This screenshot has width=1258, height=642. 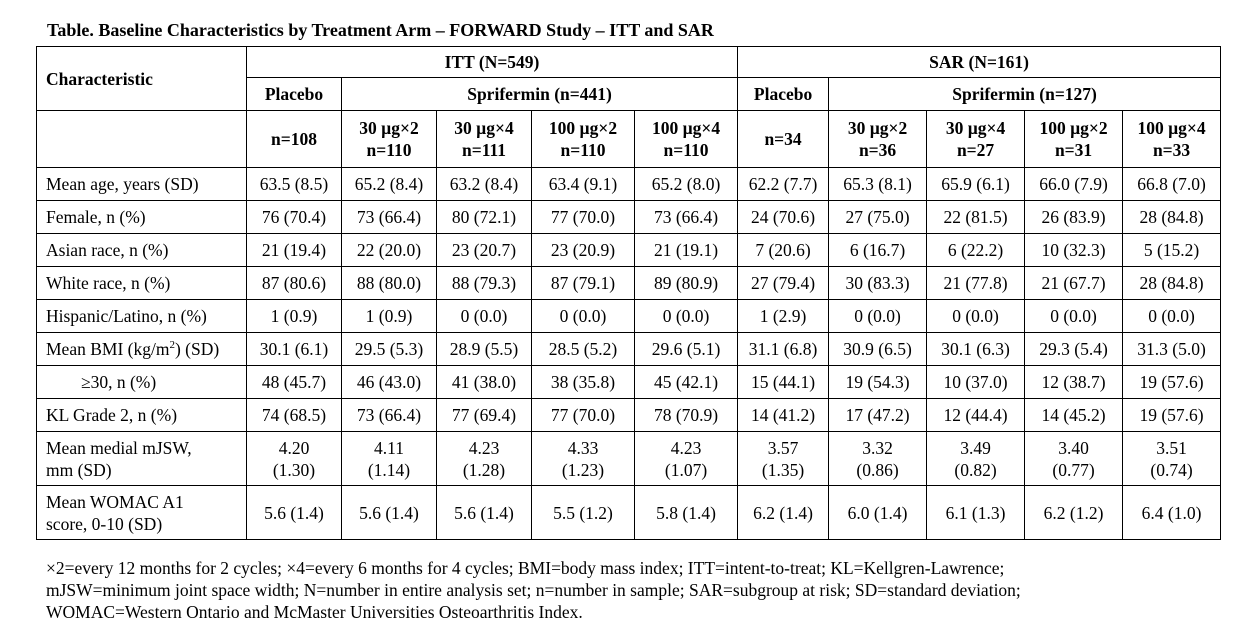 What do you see at coordinates (1172, 283) in the screenshot?
I see `table-cell: 28 (84.8)` at bounding box center [1172, 283].